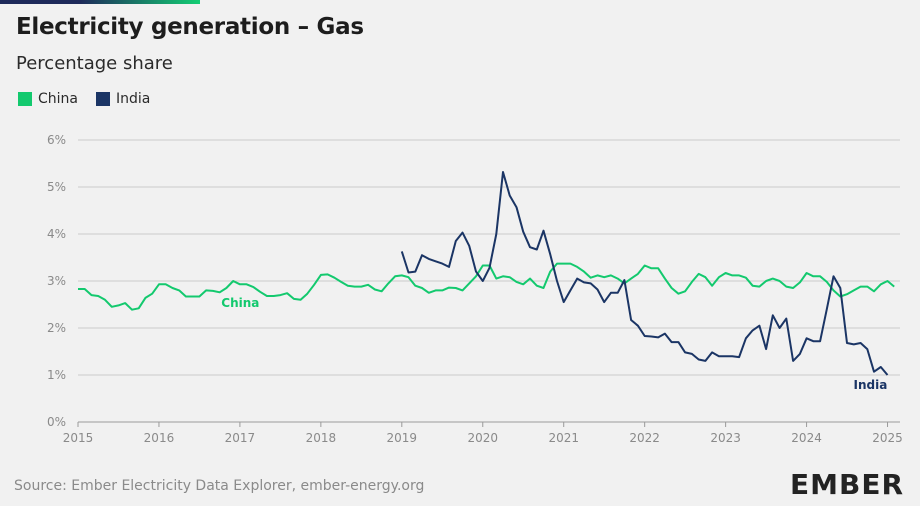  What do you see at coordinates (56, 422) in the screenshot?
I see `y-tick-label: 0%` at bounding box center [56, 422].